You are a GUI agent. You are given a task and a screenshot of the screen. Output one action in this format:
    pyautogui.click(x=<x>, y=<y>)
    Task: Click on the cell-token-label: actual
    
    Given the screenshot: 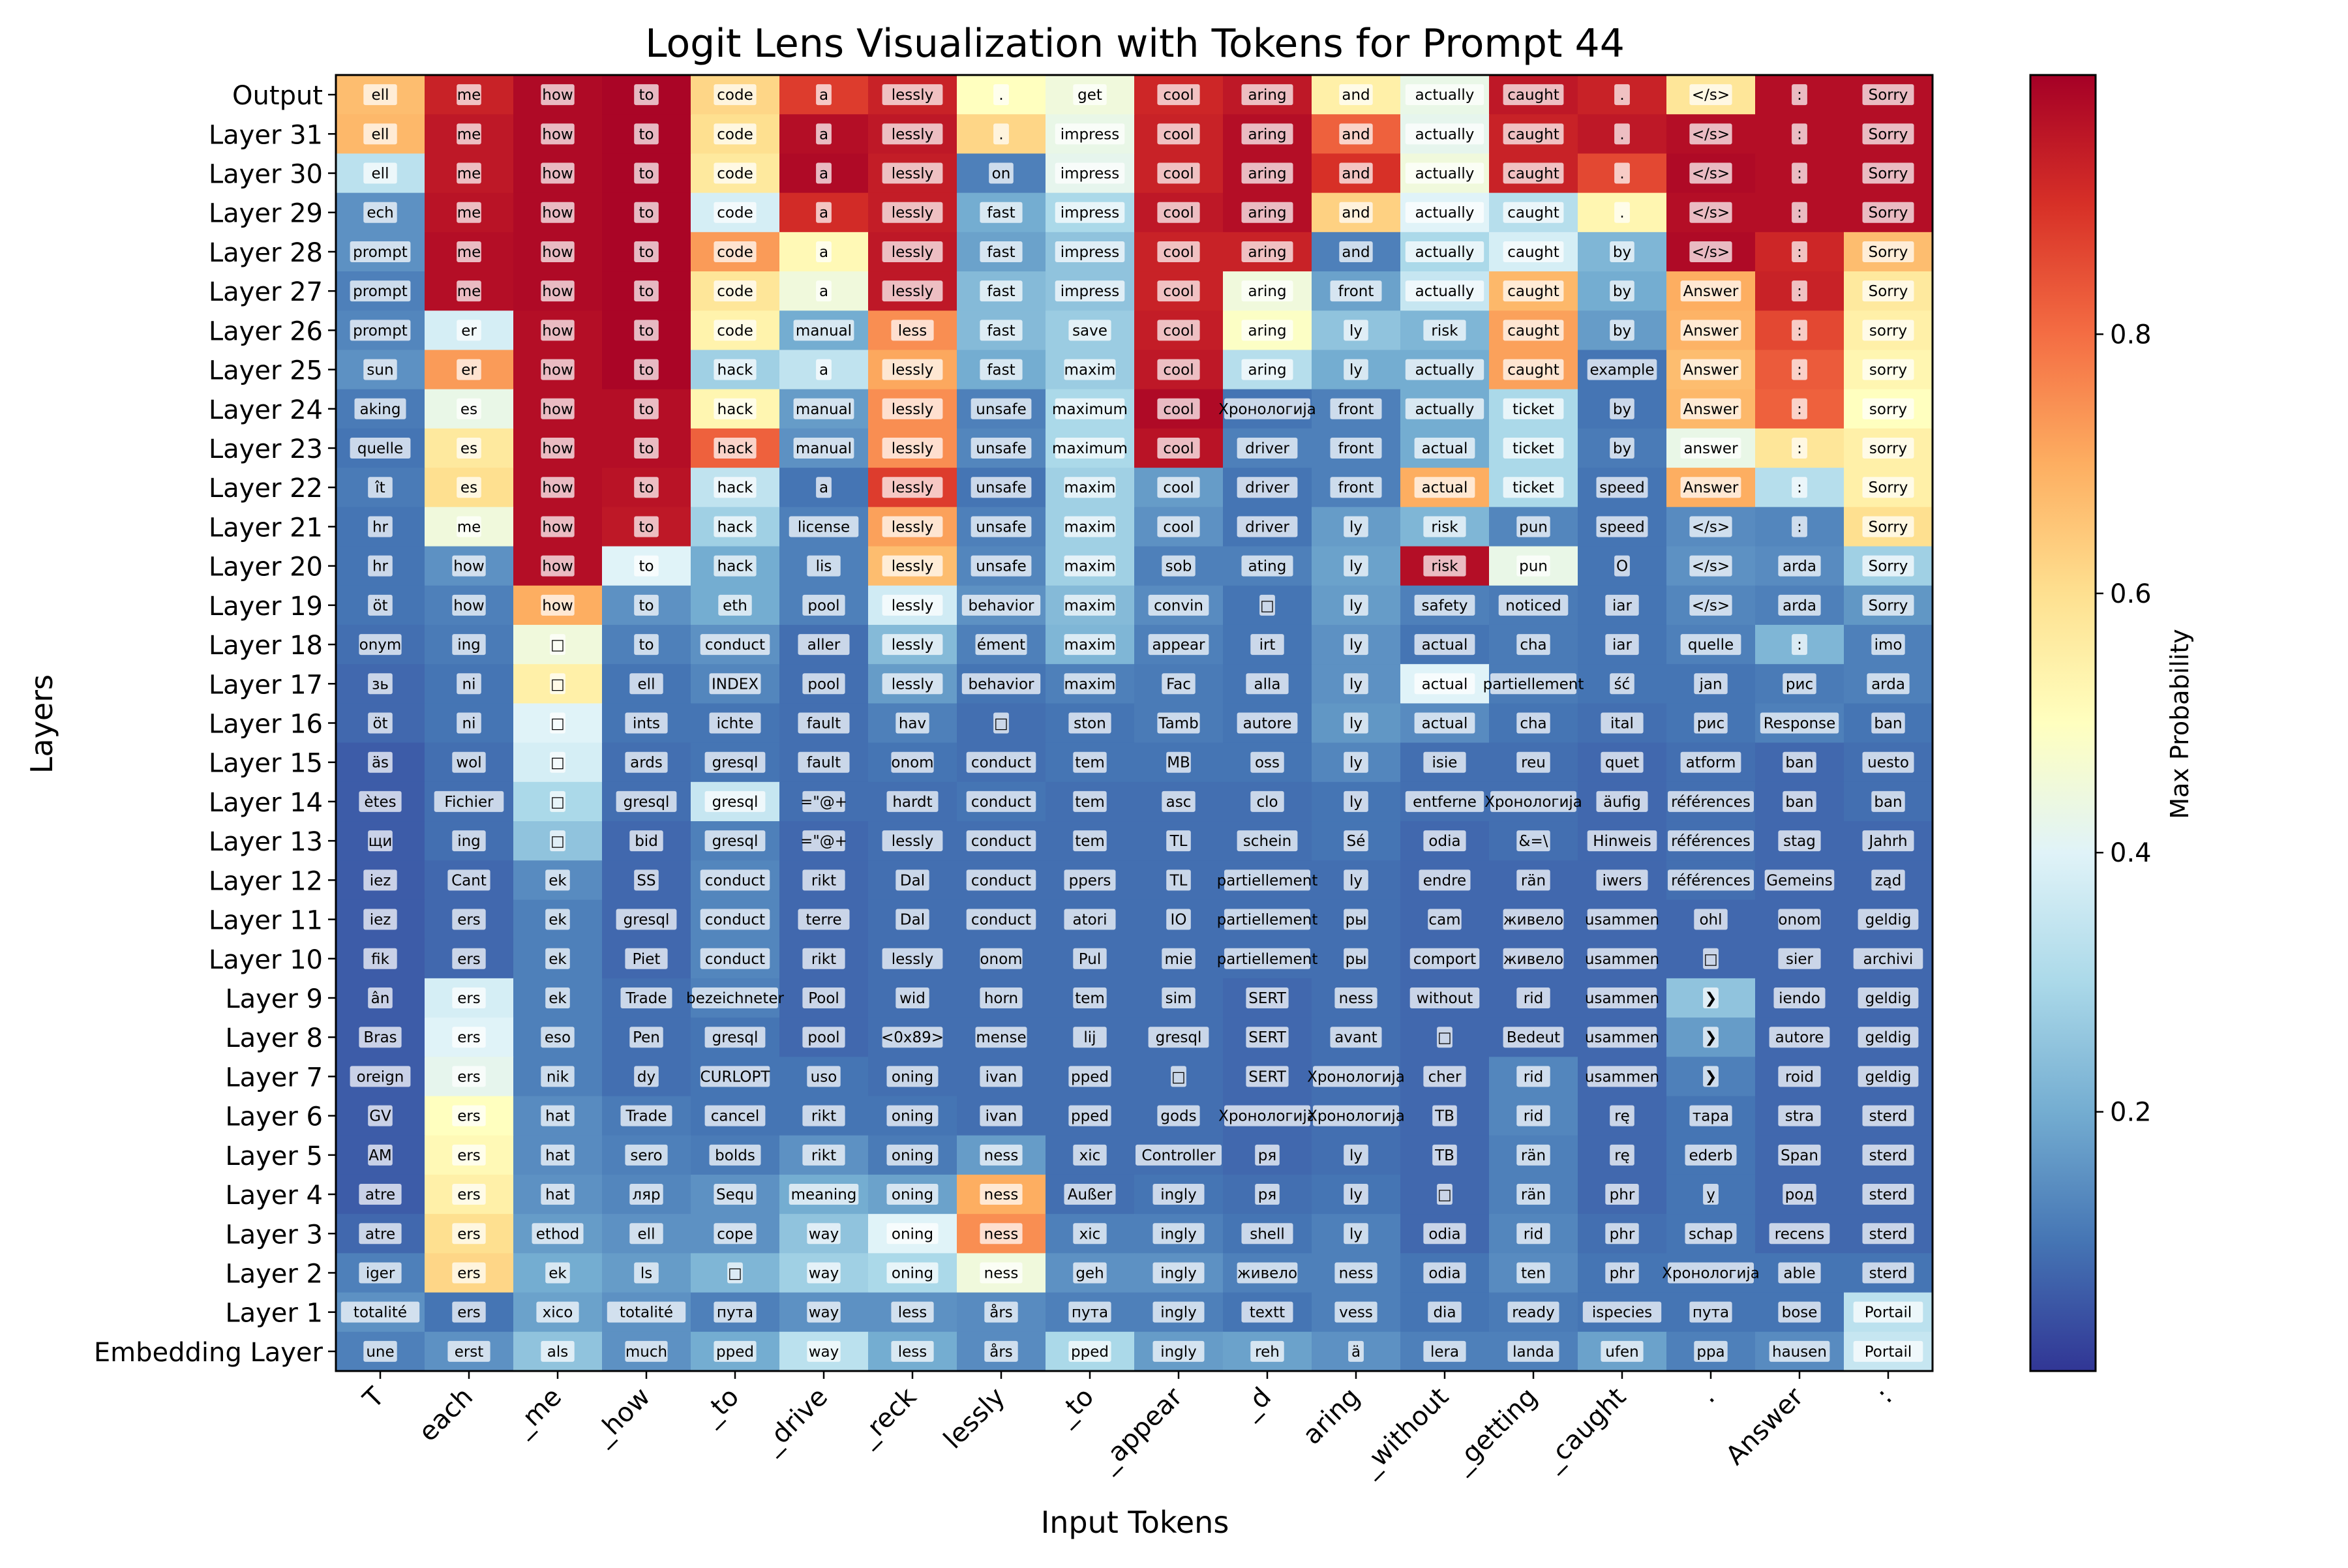 What is the action you would take?
    pyautogui.click(x=1445, y=448)
    